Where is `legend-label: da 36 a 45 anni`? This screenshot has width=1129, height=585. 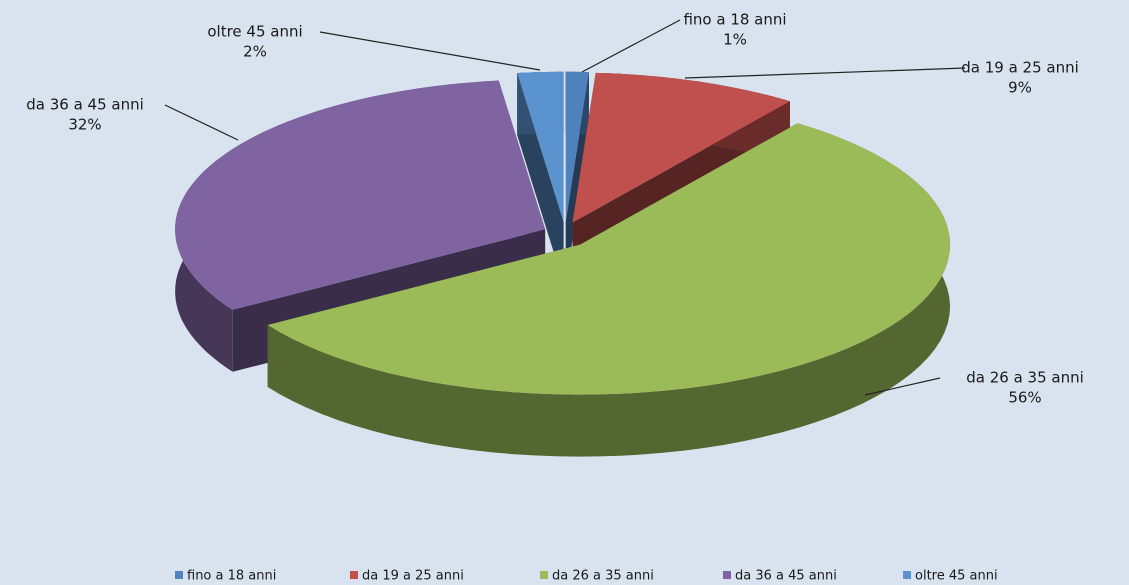
legend-label: da 36 a 45 anni is located at coordinates (786, 576).